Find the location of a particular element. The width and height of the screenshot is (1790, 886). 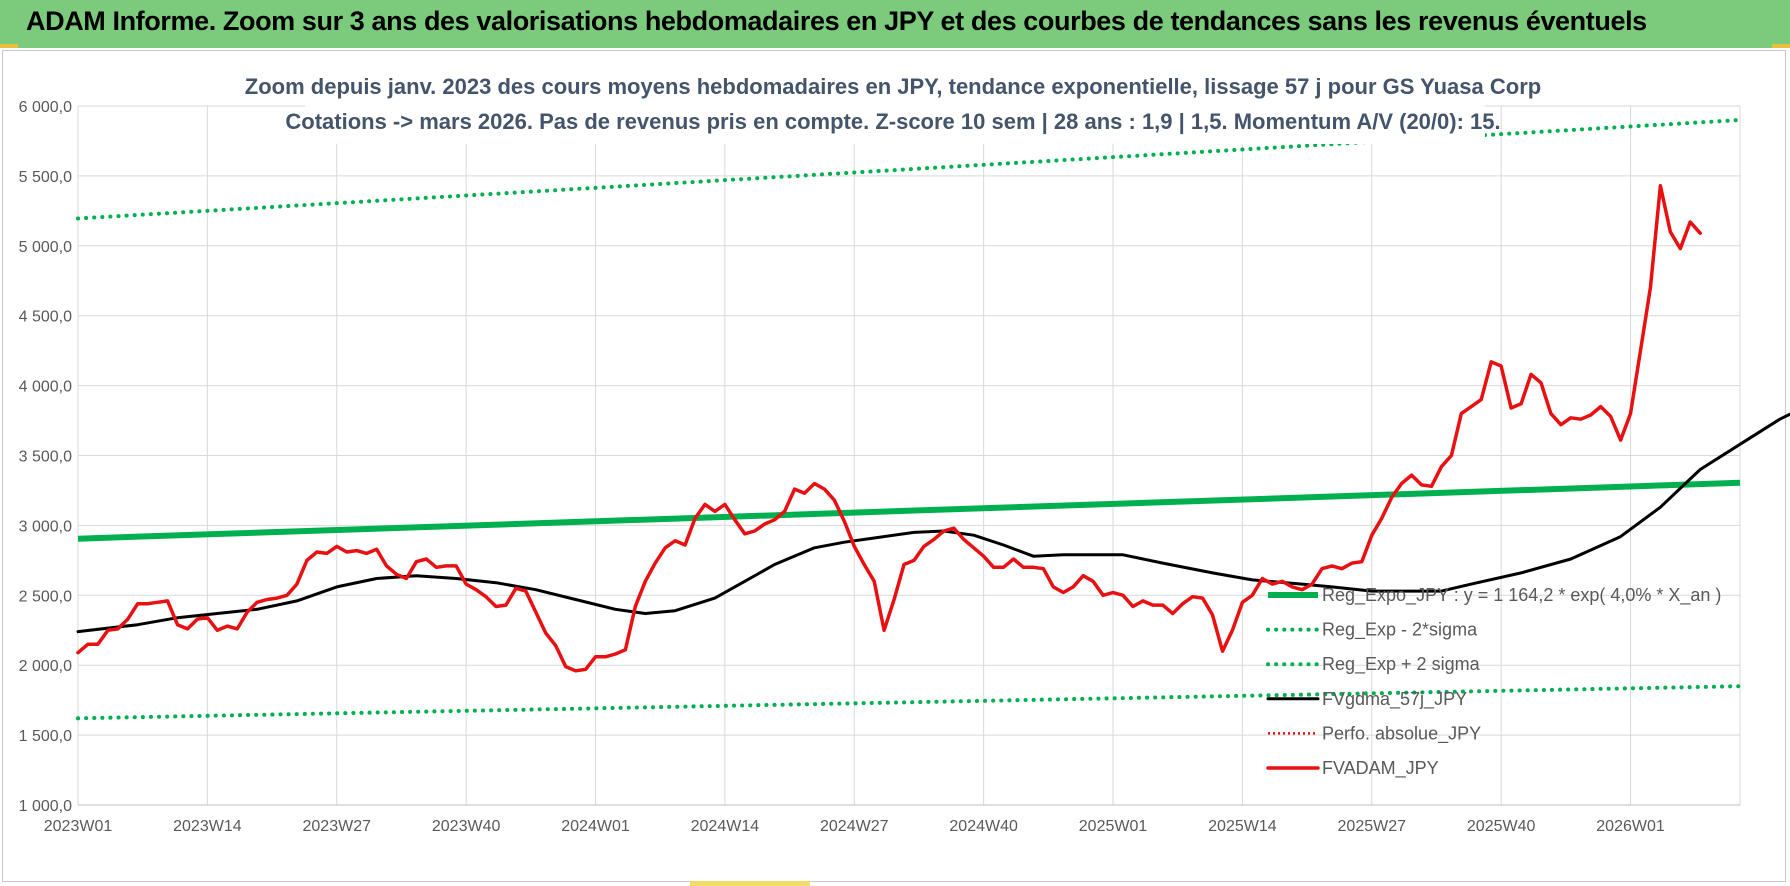

banner-accent-right is located at coordinates (1781, 46).